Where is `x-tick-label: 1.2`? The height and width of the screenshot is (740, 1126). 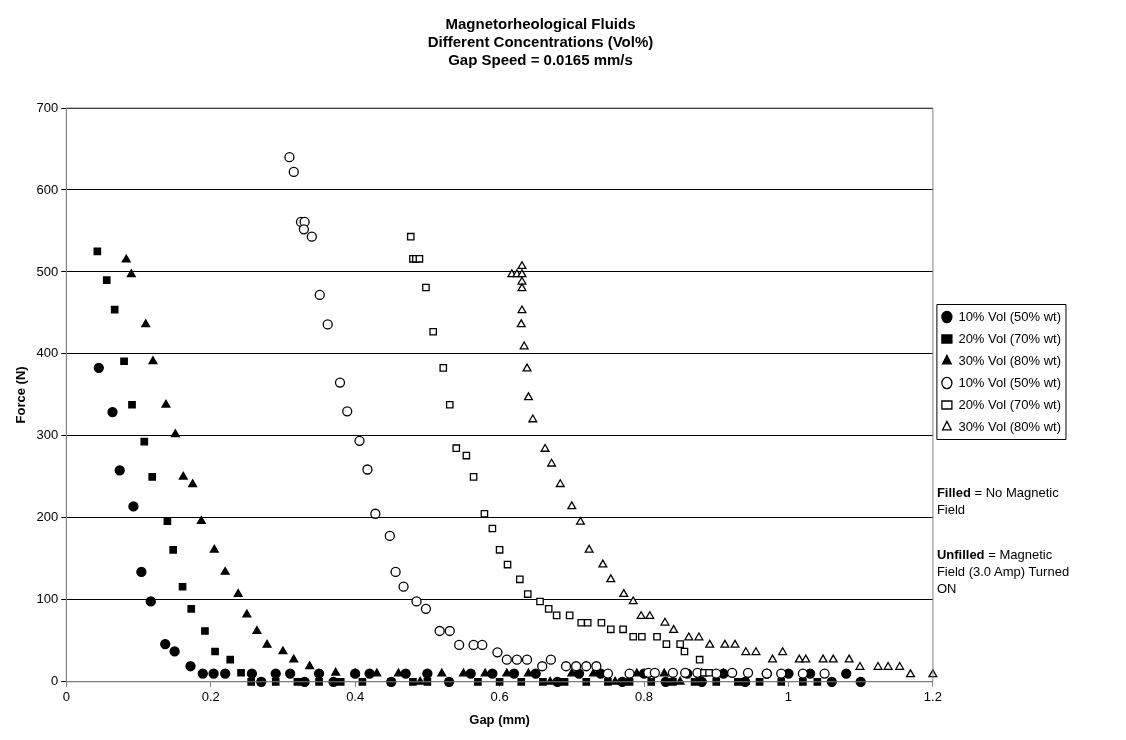 x-tick-label: 1.2 is located at coordinates (932, 697).